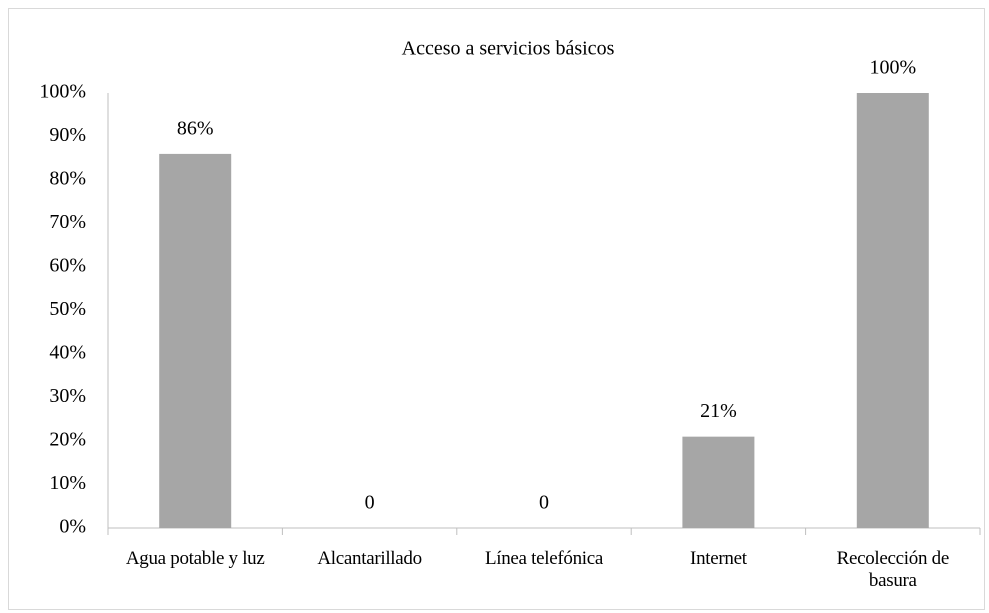  I want to click on y-tick-label: 30%, so click(67, 396).